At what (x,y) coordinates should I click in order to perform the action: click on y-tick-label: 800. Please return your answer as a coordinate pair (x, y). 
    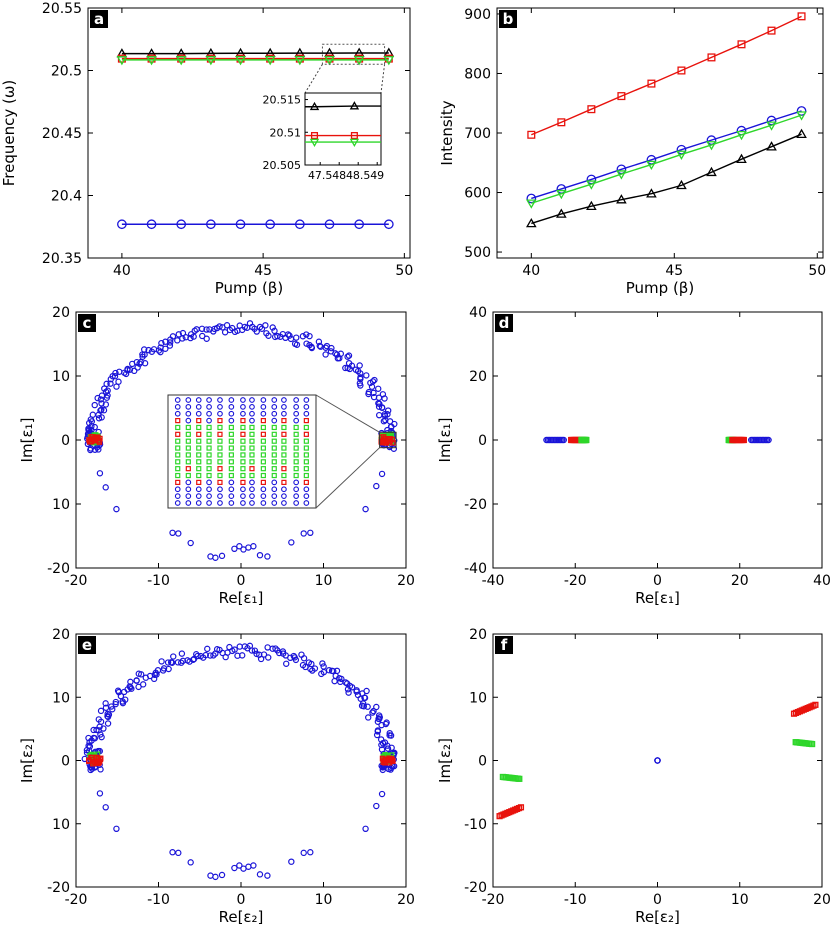
    Looking at the image, I should click on (477, 74).